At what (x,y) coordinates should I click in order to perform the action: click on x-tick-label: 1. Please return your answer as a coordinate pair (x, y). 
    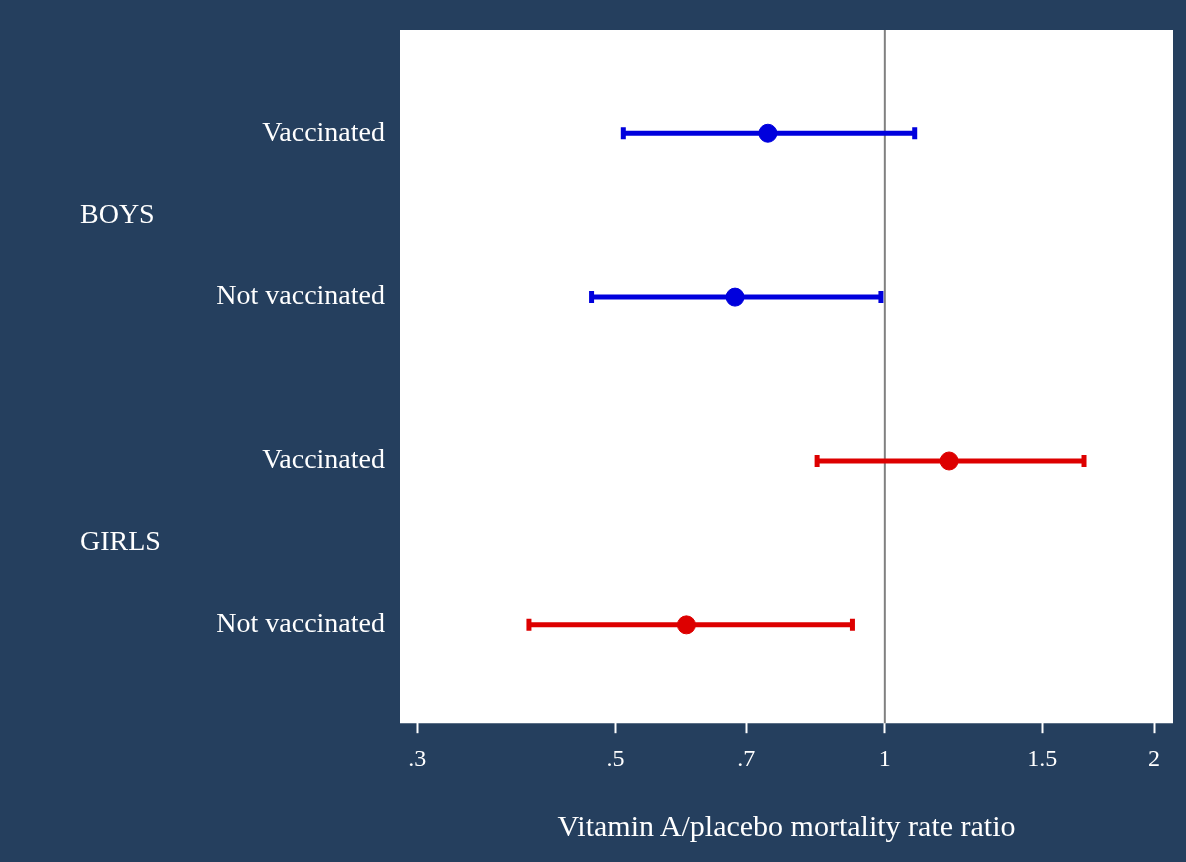
    Looking at the image, I should click on (884, 757).